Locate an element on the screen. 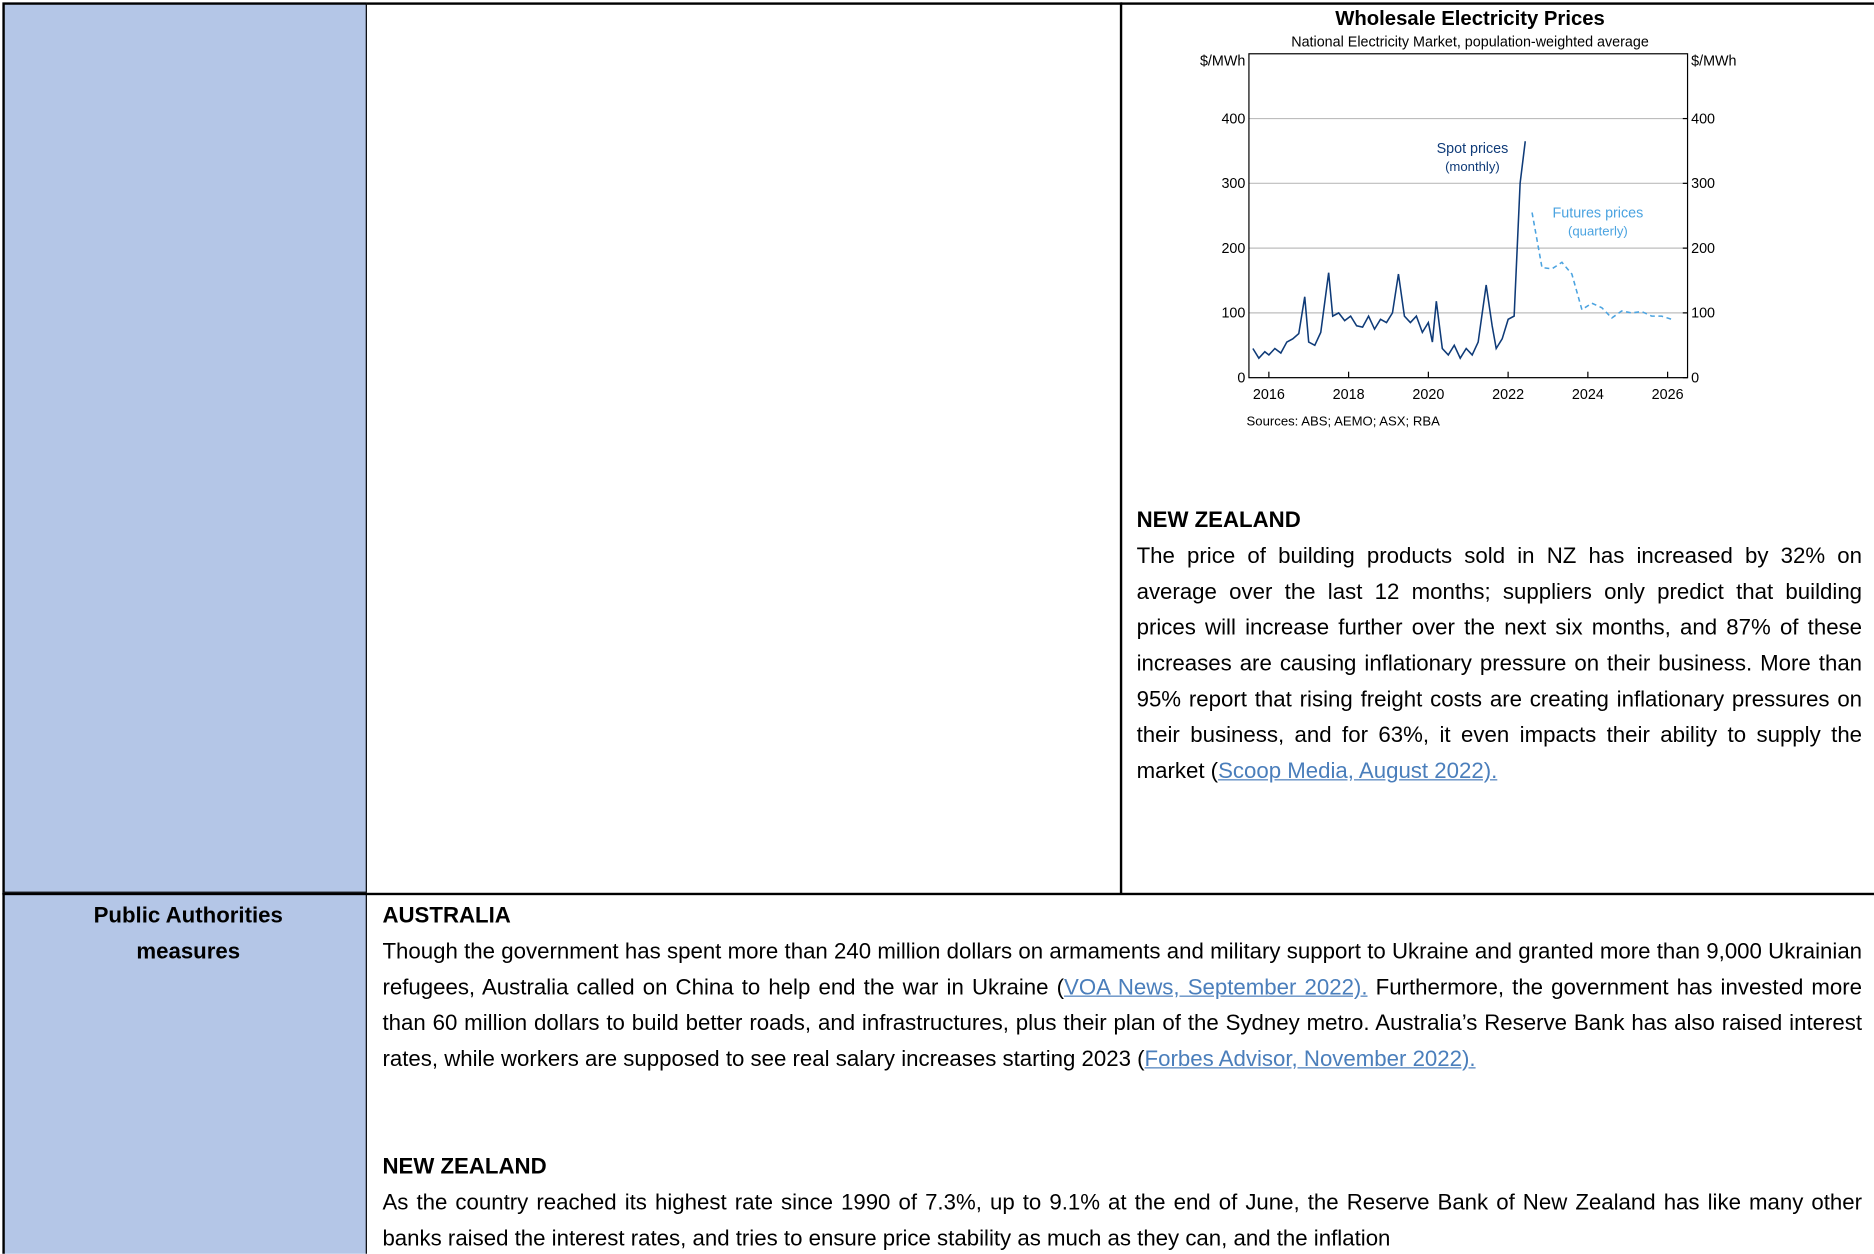 The height and width of the screenshot is (1254, 1874). series-label: Spot prices is located at coordinates (1473, 149).